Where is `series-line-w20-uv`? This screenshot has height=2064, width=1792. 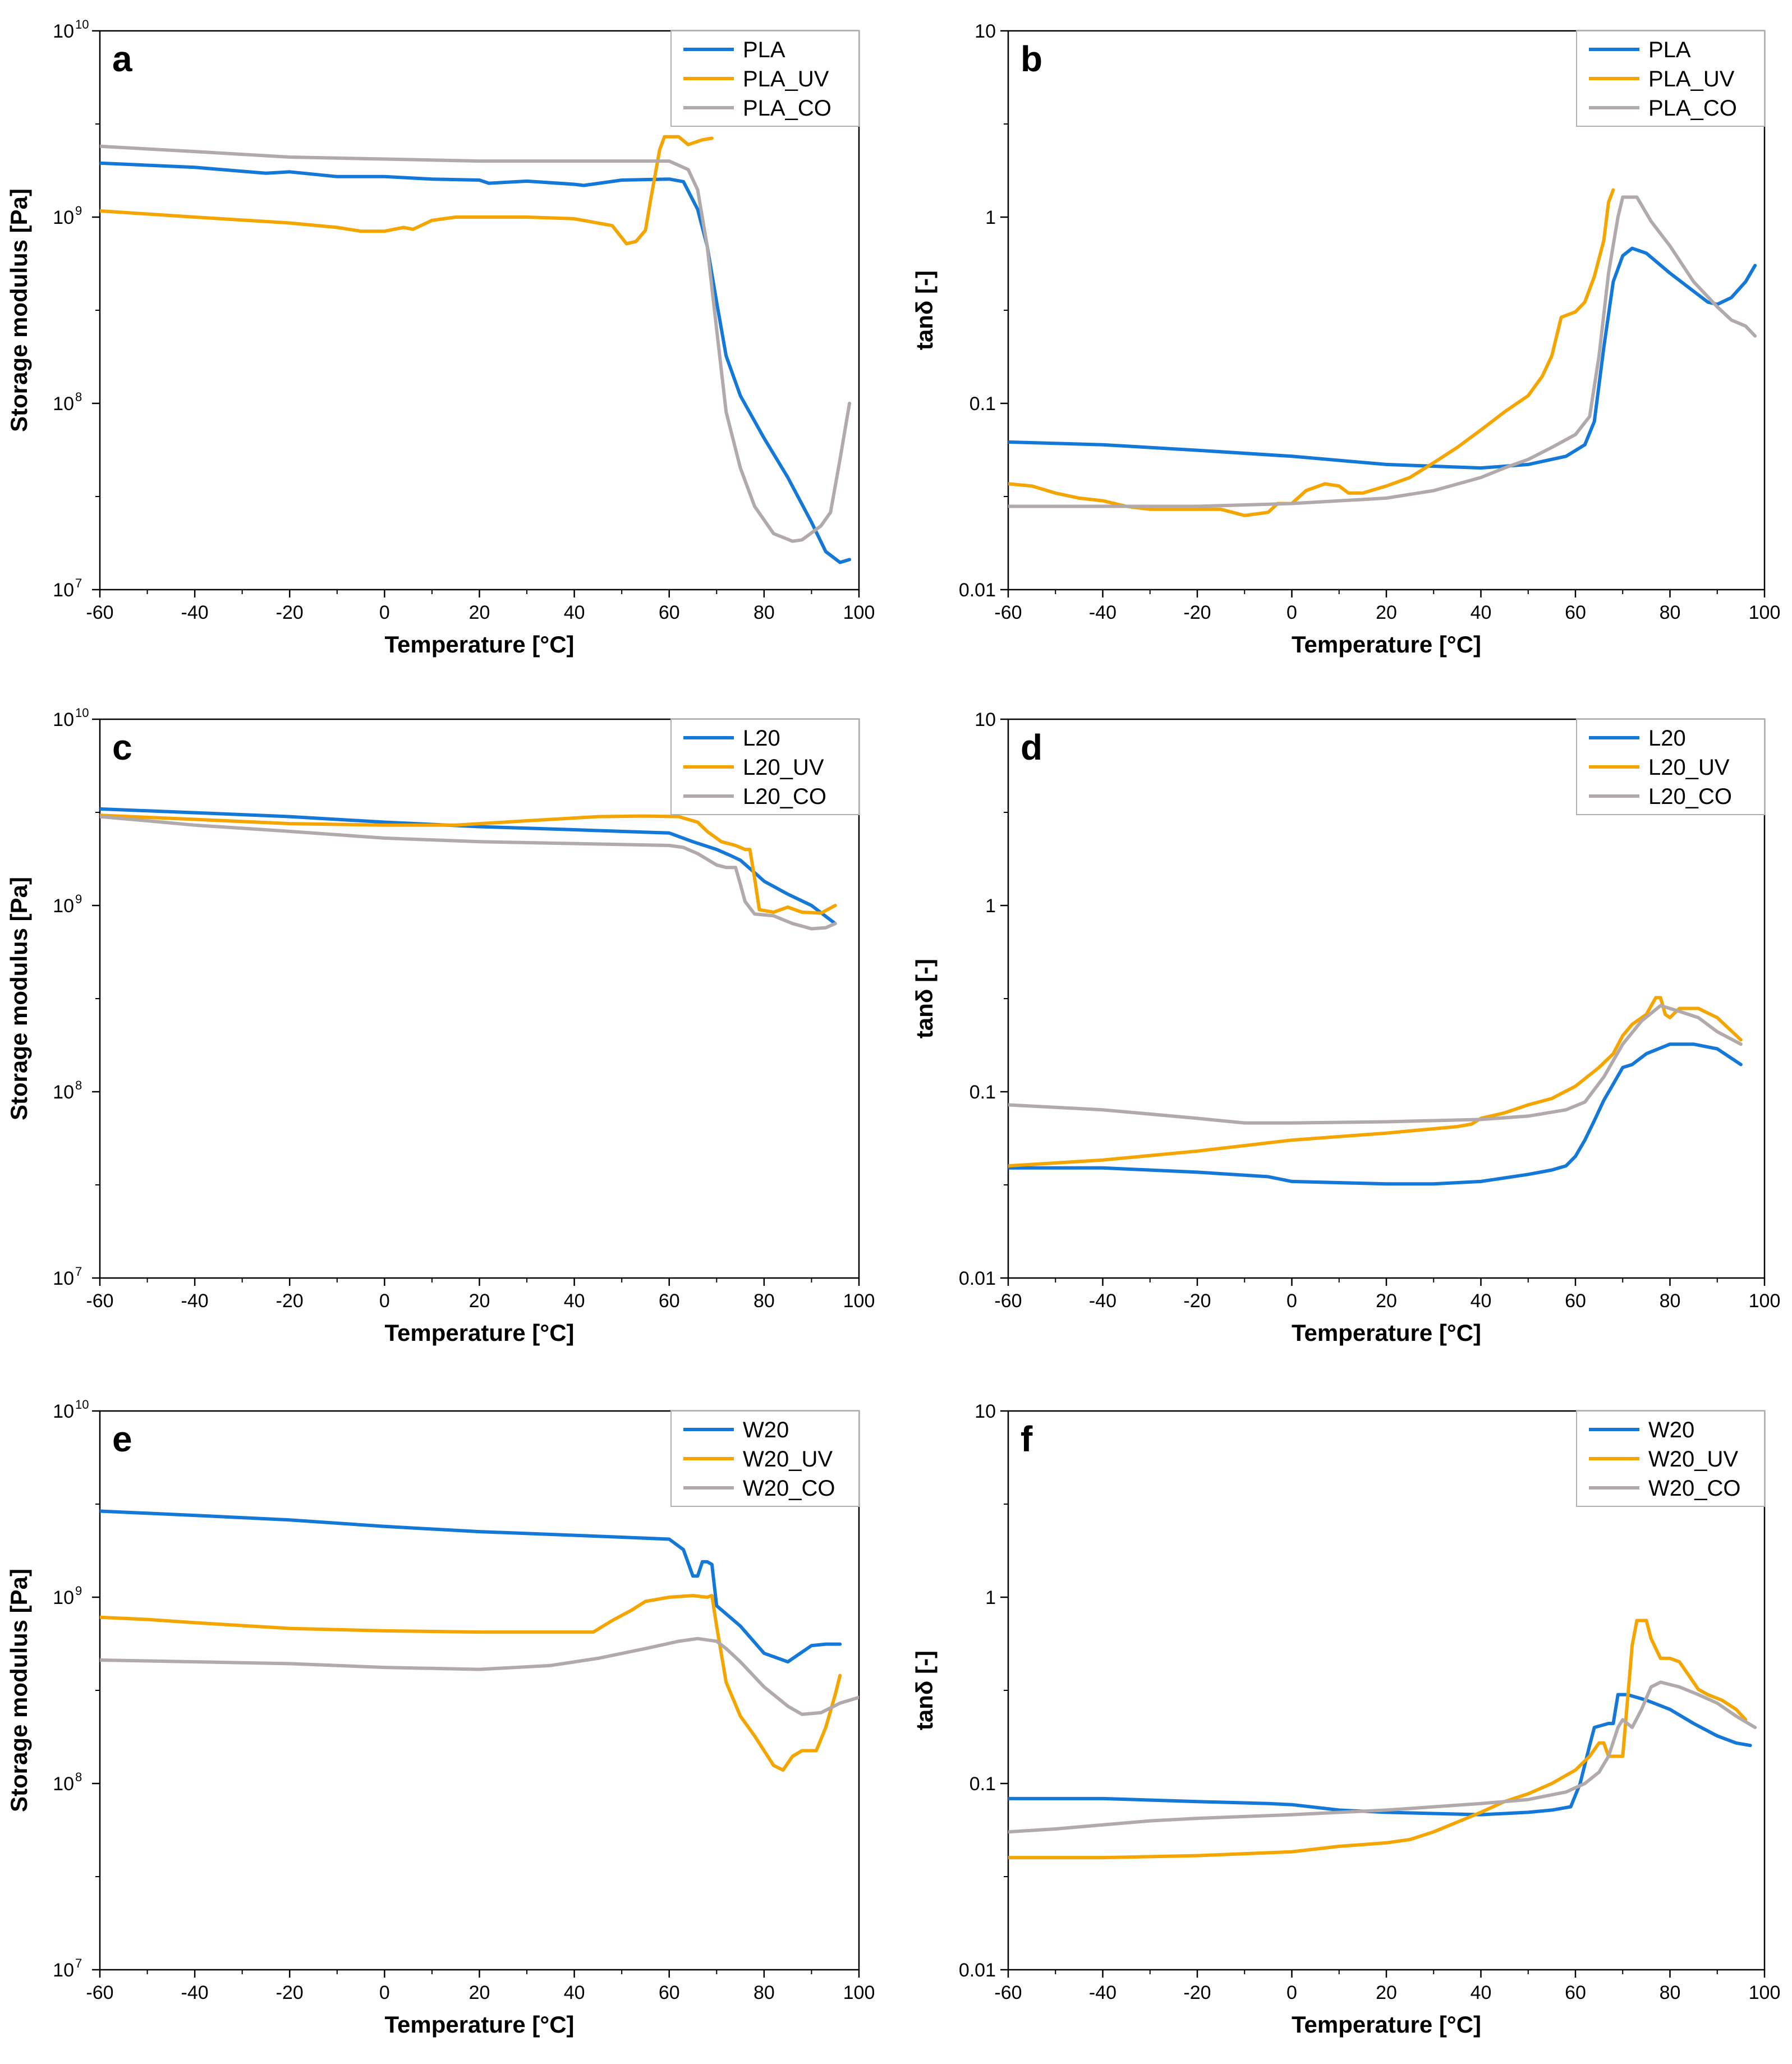
series-line-w20-uv is located at coordinates (471, 1683).